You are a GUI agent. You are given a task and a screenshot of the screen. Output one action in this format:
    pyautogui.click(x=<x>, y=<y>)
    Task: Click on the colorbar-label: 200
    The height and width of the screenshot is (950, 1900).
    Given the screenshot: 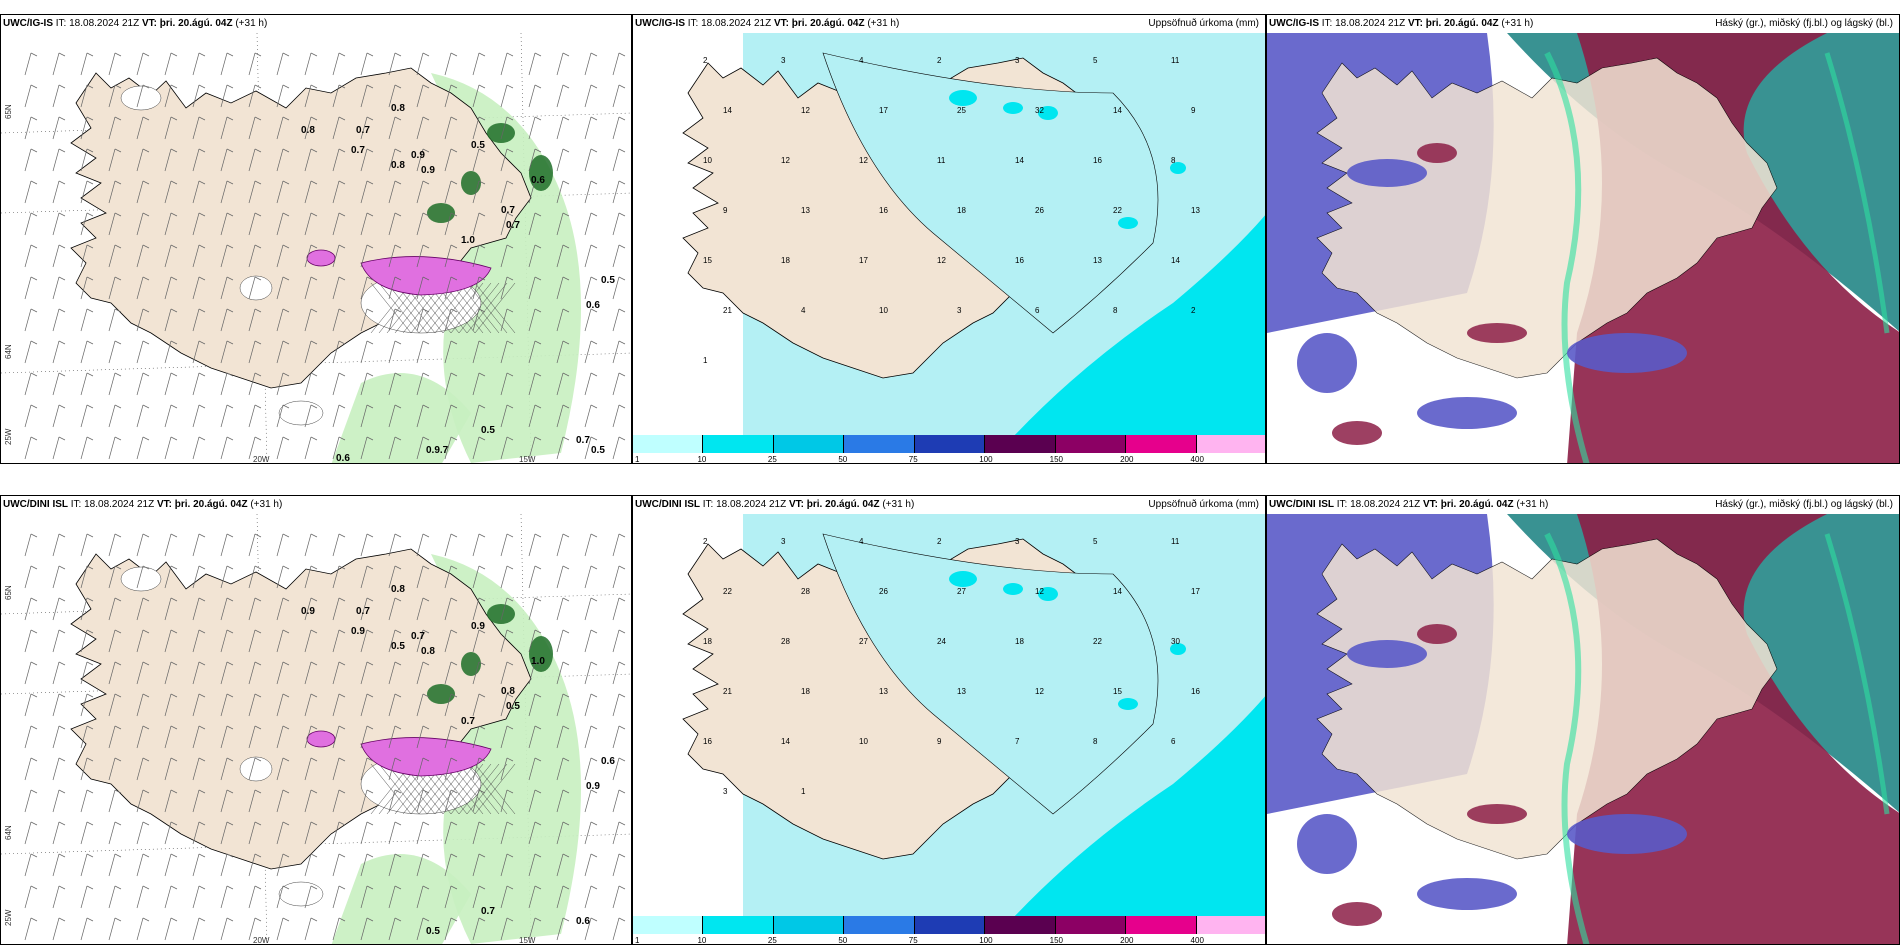 What is the action you would take?
    pyautogui.click(x=1127, y=459)
    